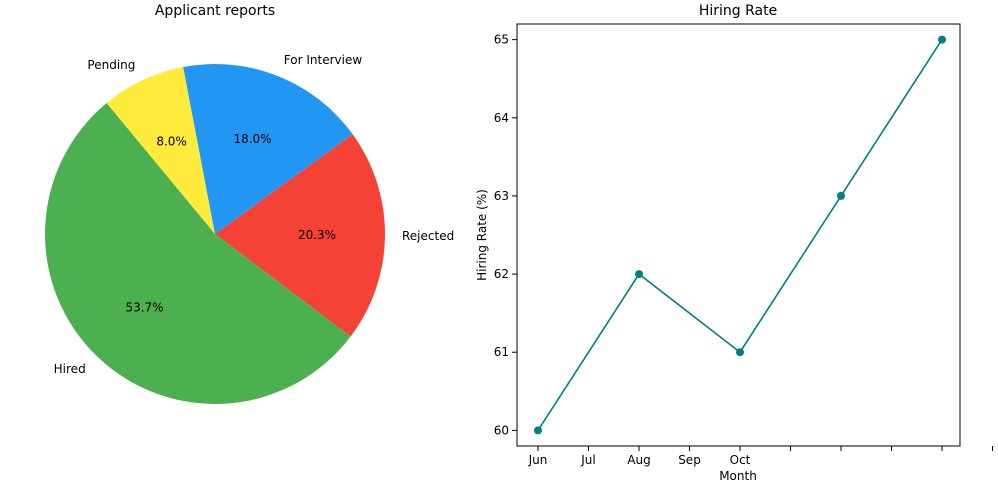 The height and width of the screenshot is (492, 998). Describe the element at coordinates (268, 149) in the screenshot. I see `pie-slice-for-interview` at that location.